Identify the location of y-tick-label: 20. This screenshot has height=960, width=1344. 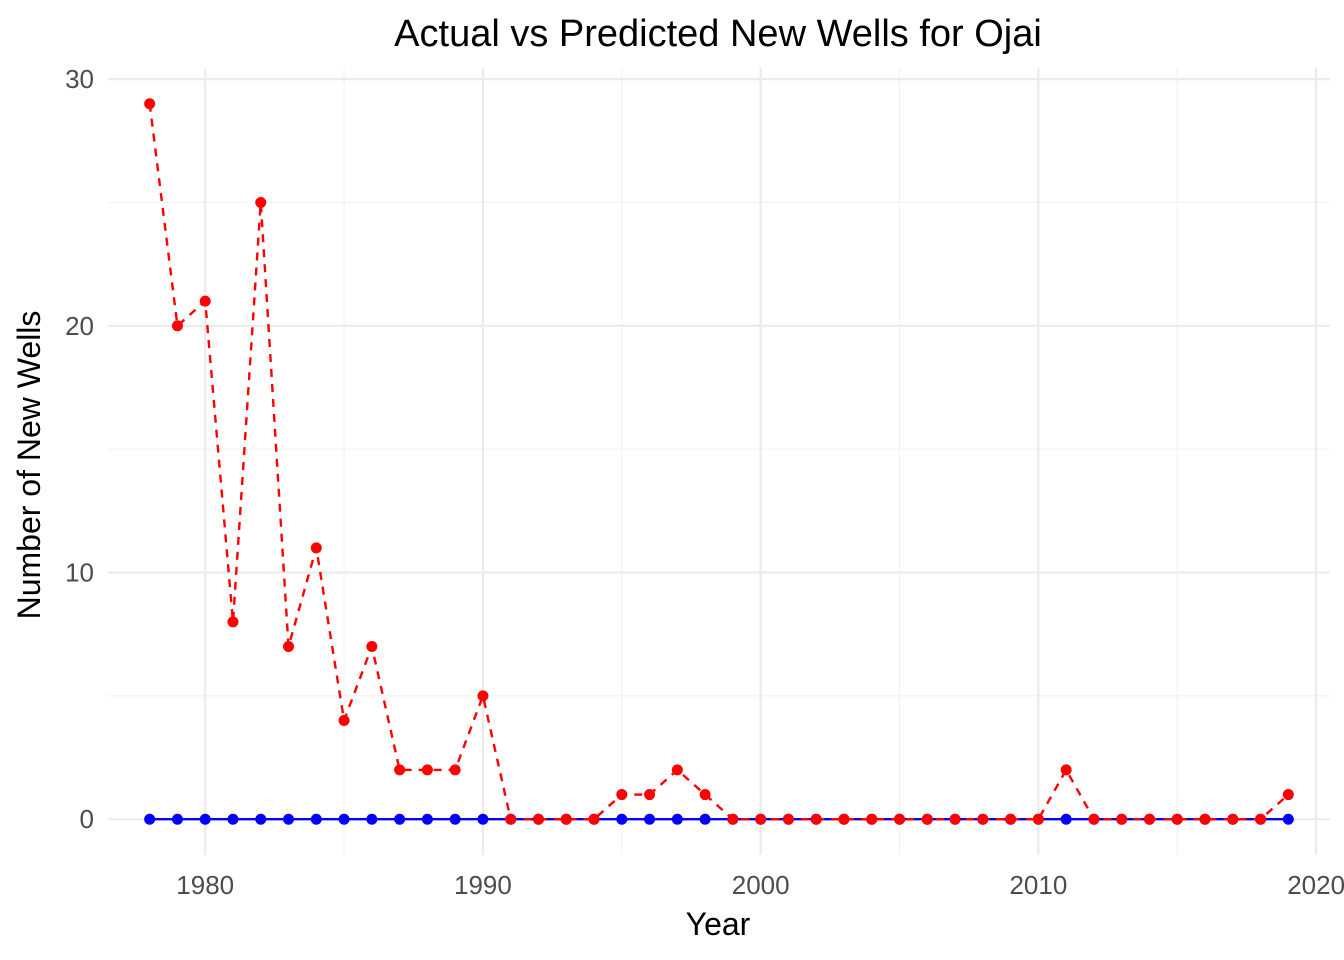
(79, 326).